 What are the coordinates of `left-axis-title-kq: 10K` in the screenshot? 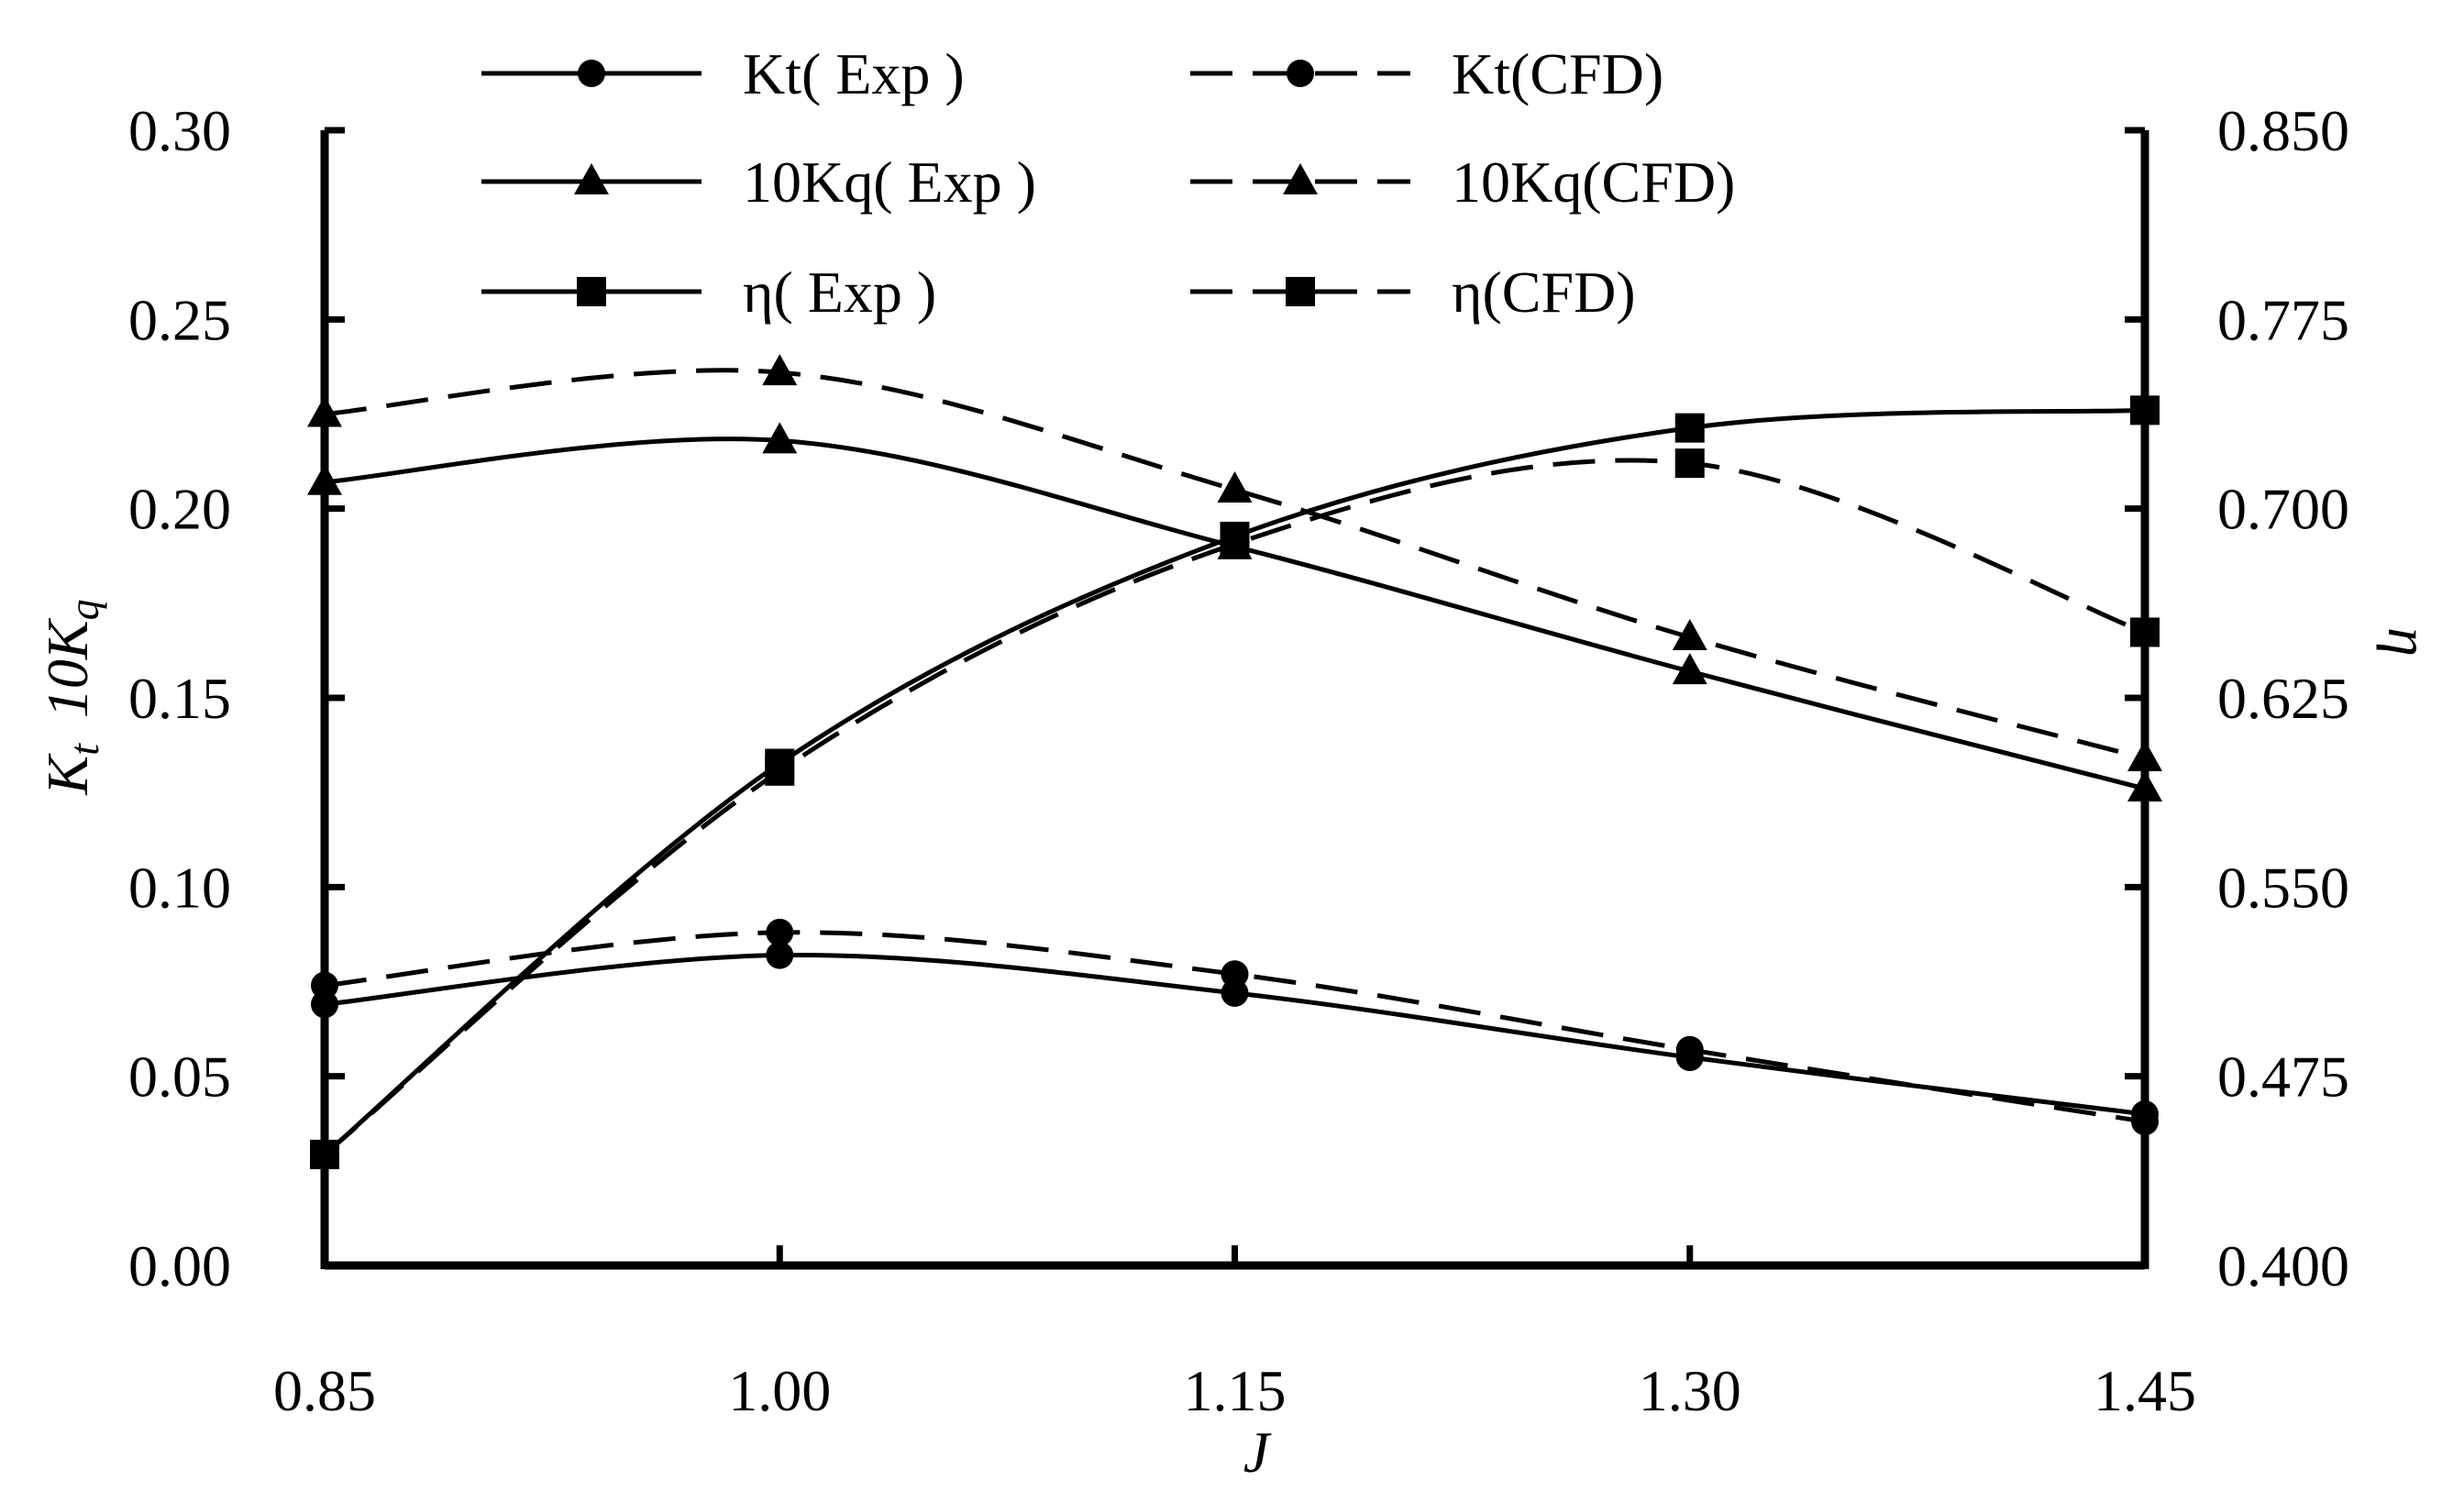 It's located at (67, 667).